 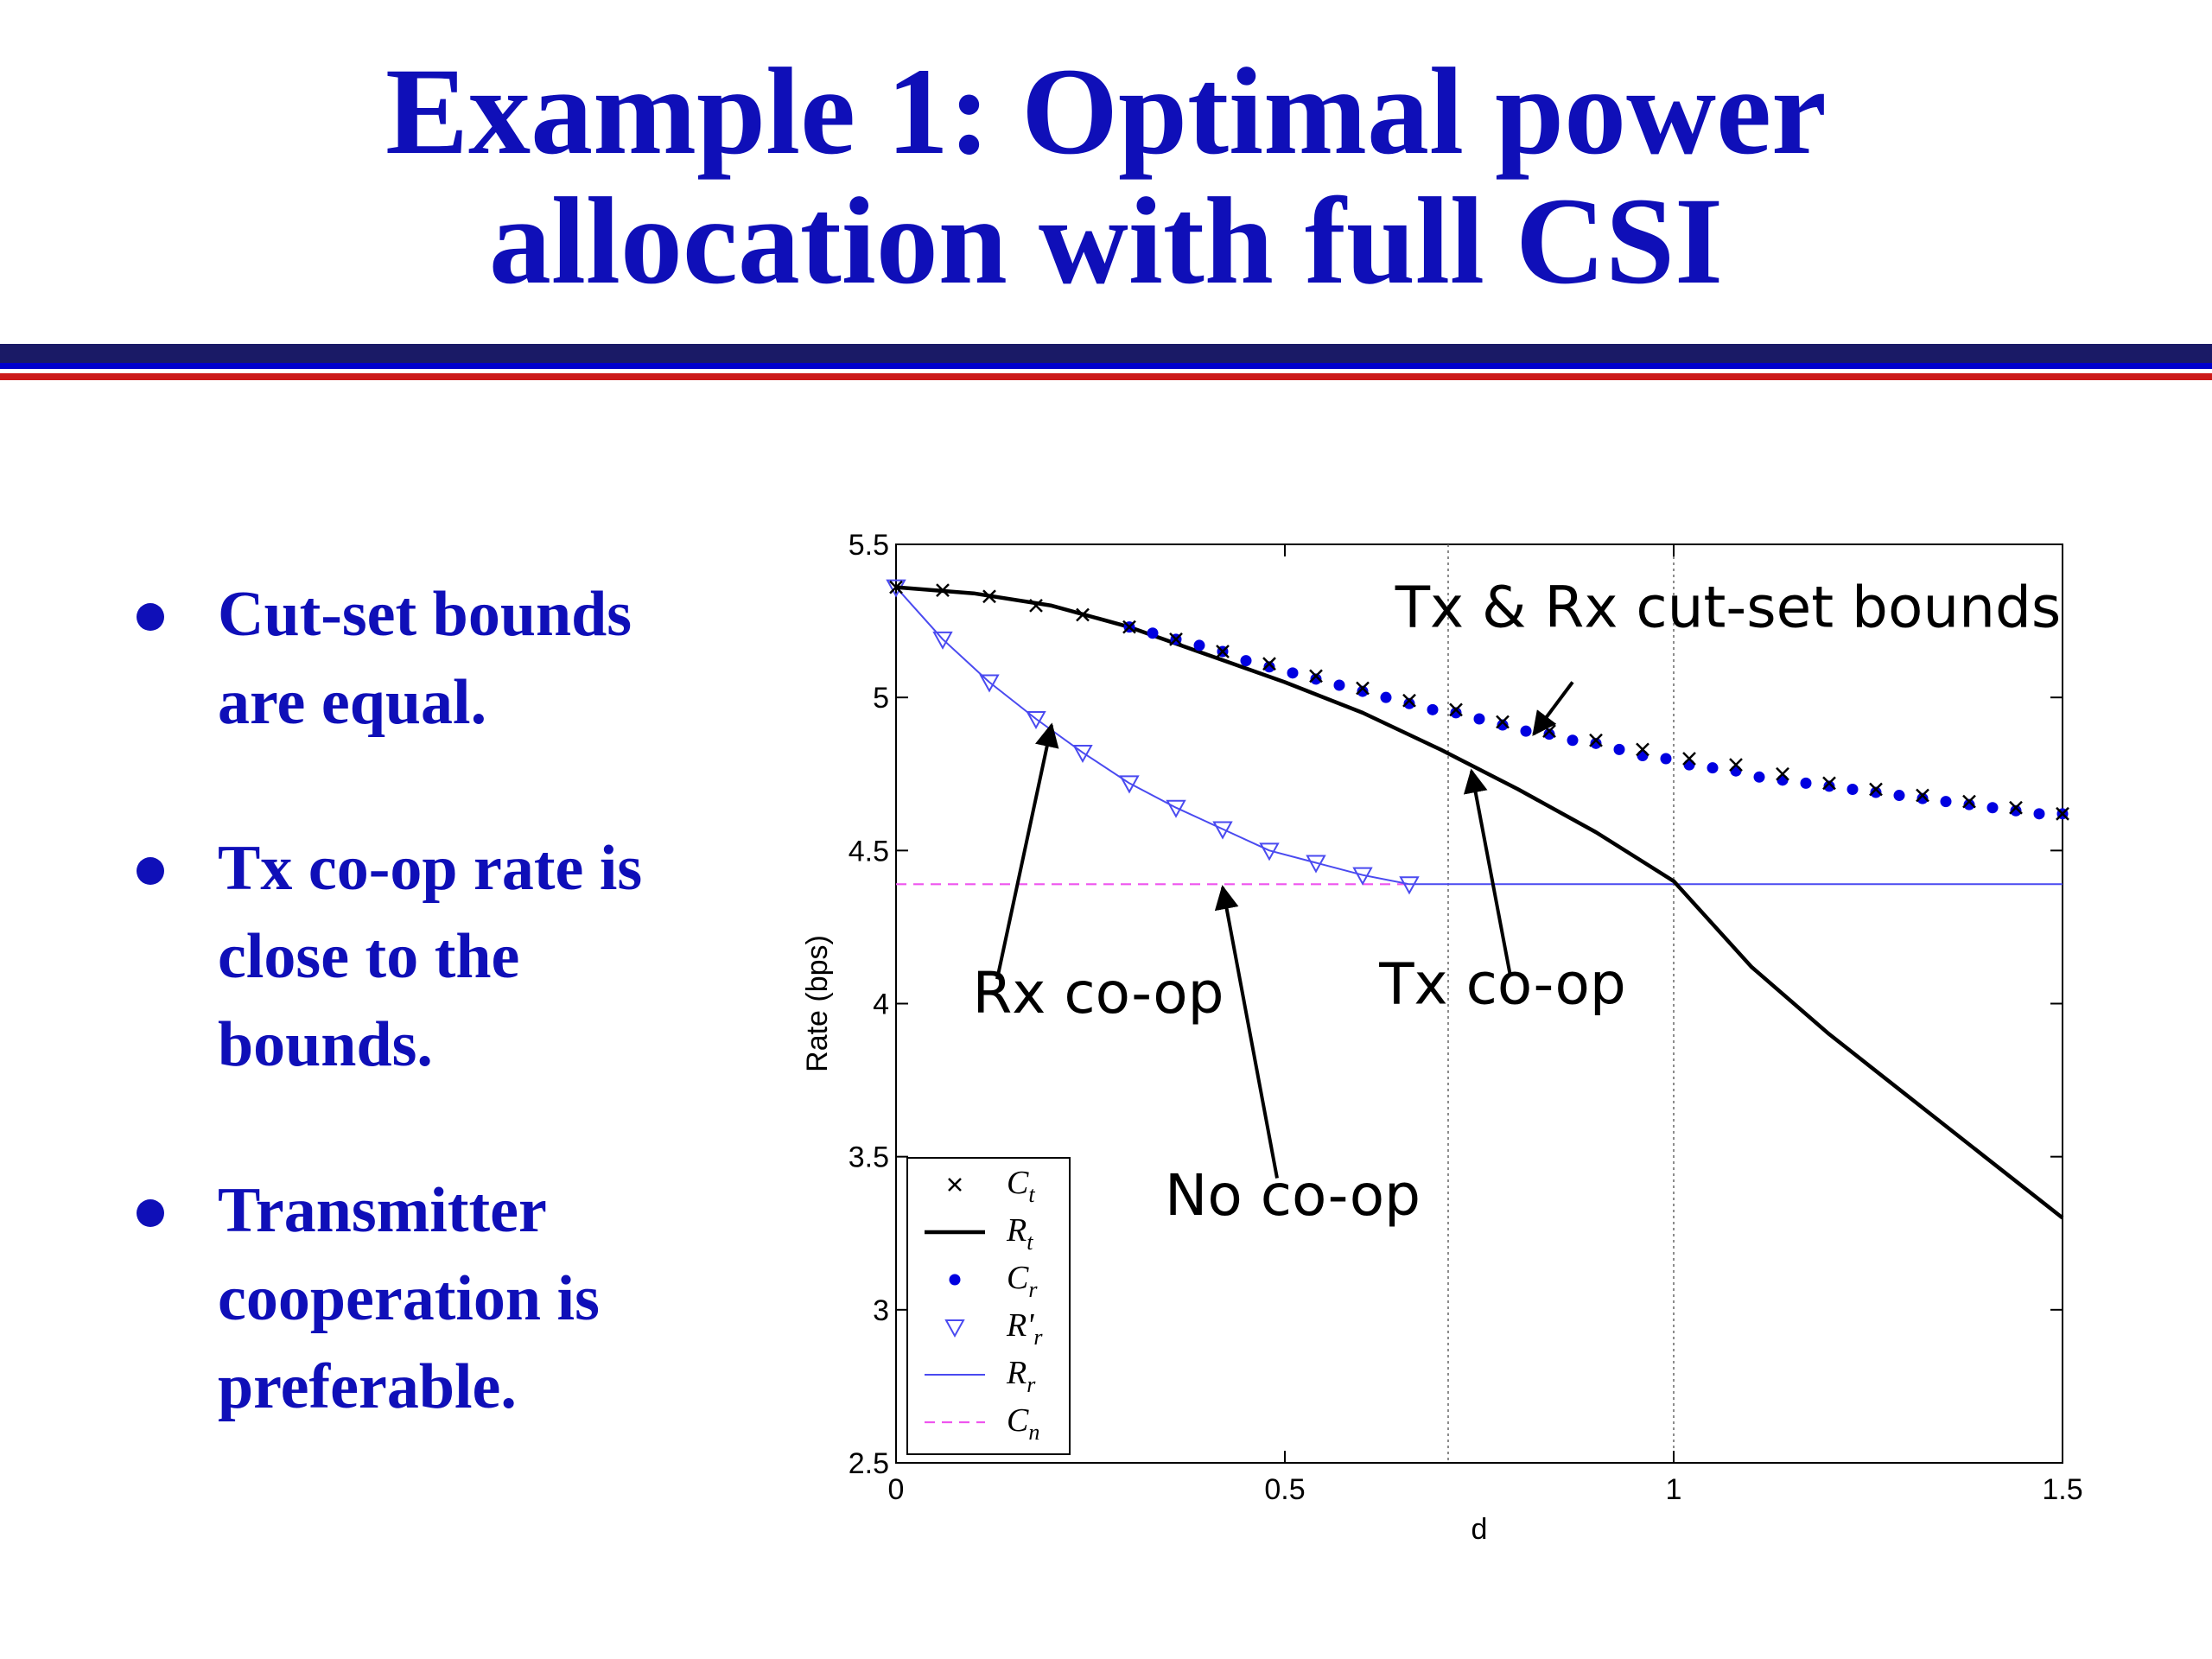 I want to click on y-tick-label: 5.5, so click(x=869, y=545).